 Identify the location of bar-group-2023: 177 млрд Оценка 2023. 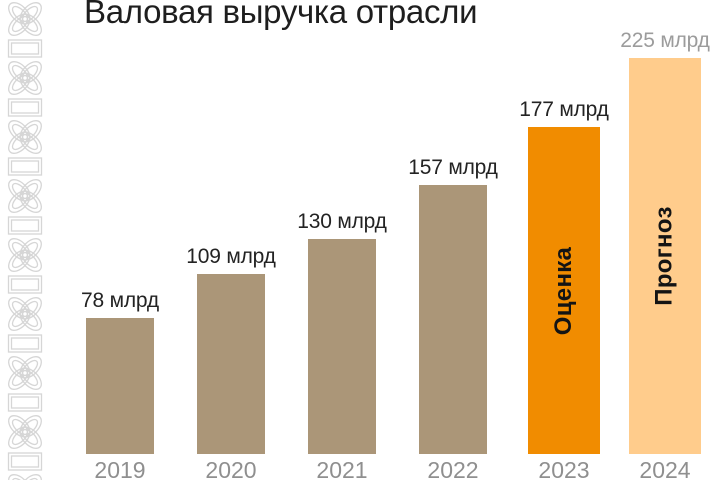
(564, 241).